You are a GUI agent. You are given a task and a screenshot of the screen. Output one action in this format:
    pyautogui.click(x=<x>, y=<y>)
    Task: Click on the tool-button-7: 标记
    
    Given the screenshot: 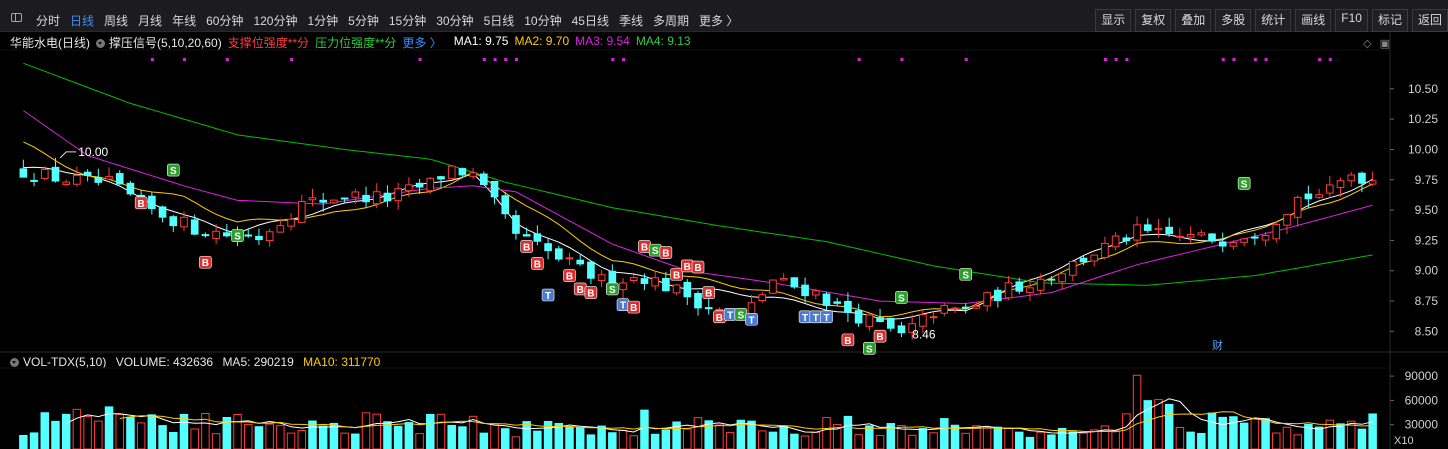 What is the action you would take?
    pyautogui.click(x=1389, y=20)
    